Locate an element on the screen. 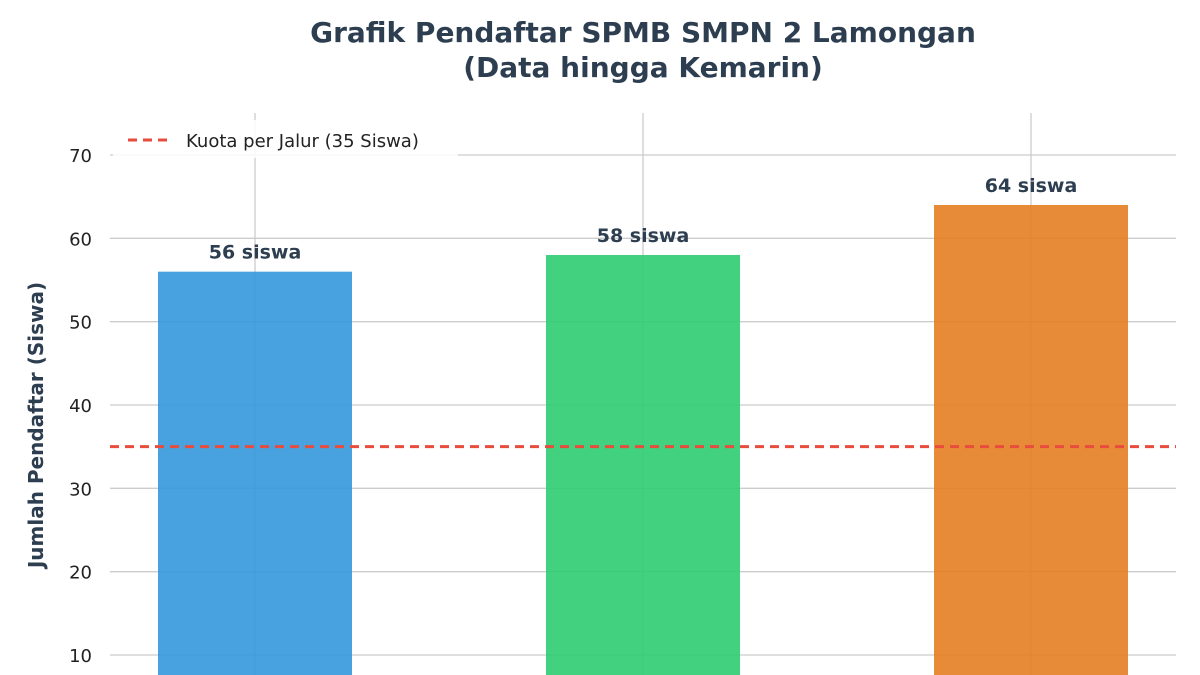 Image resolution: width=1200 pixels, height=675 pixels. y-tick-label-60: 60 is located at coordinates (80, 239).